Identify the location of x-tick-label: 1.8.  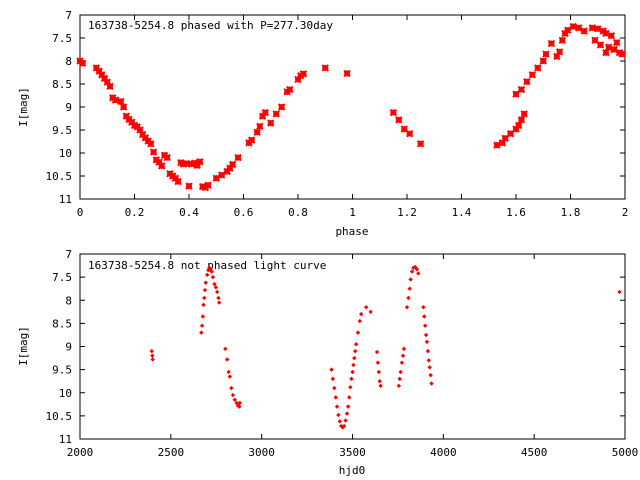
(571, 212).